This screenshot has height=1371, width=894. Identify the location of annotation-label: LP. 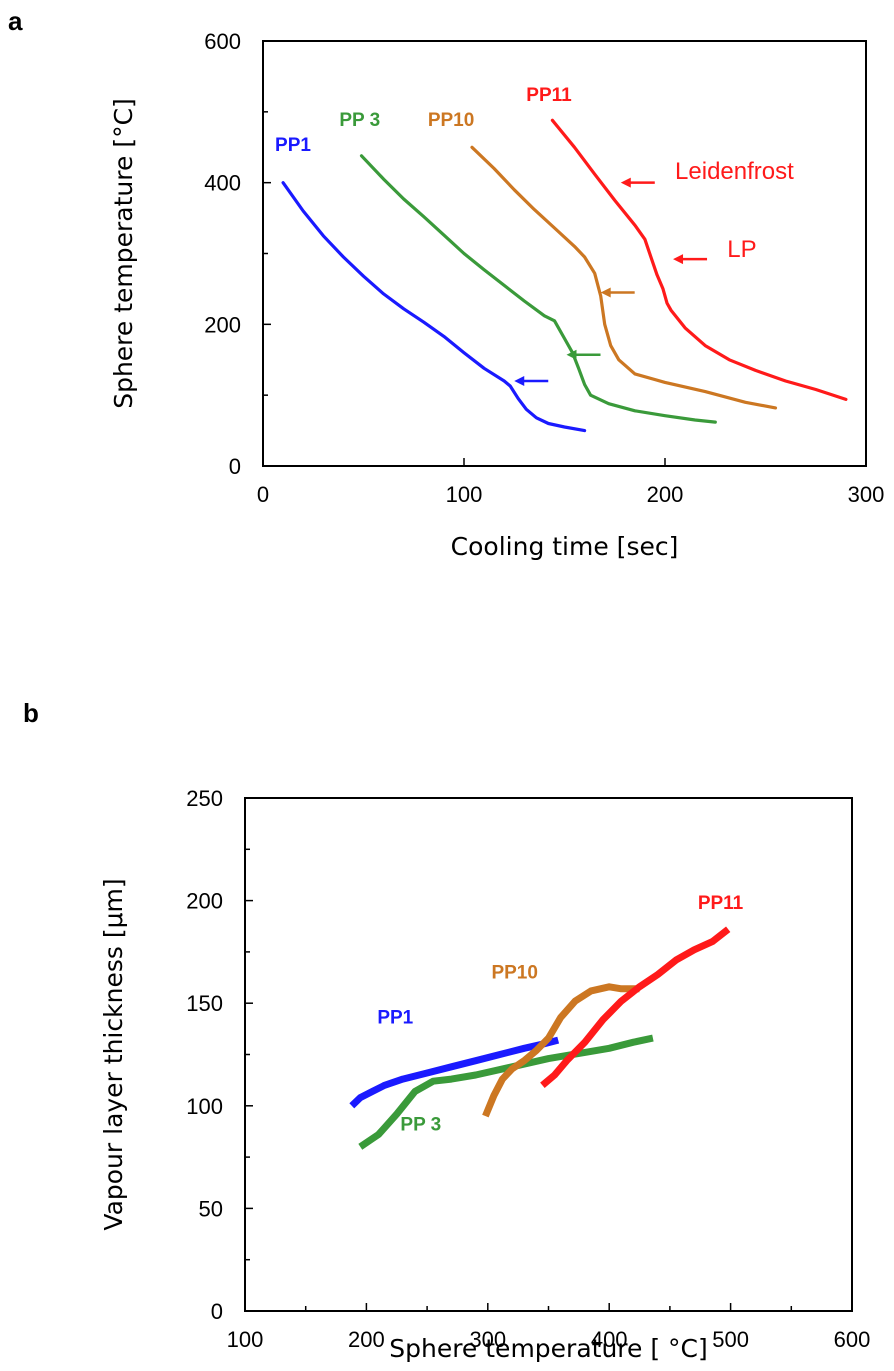
(741, 249).